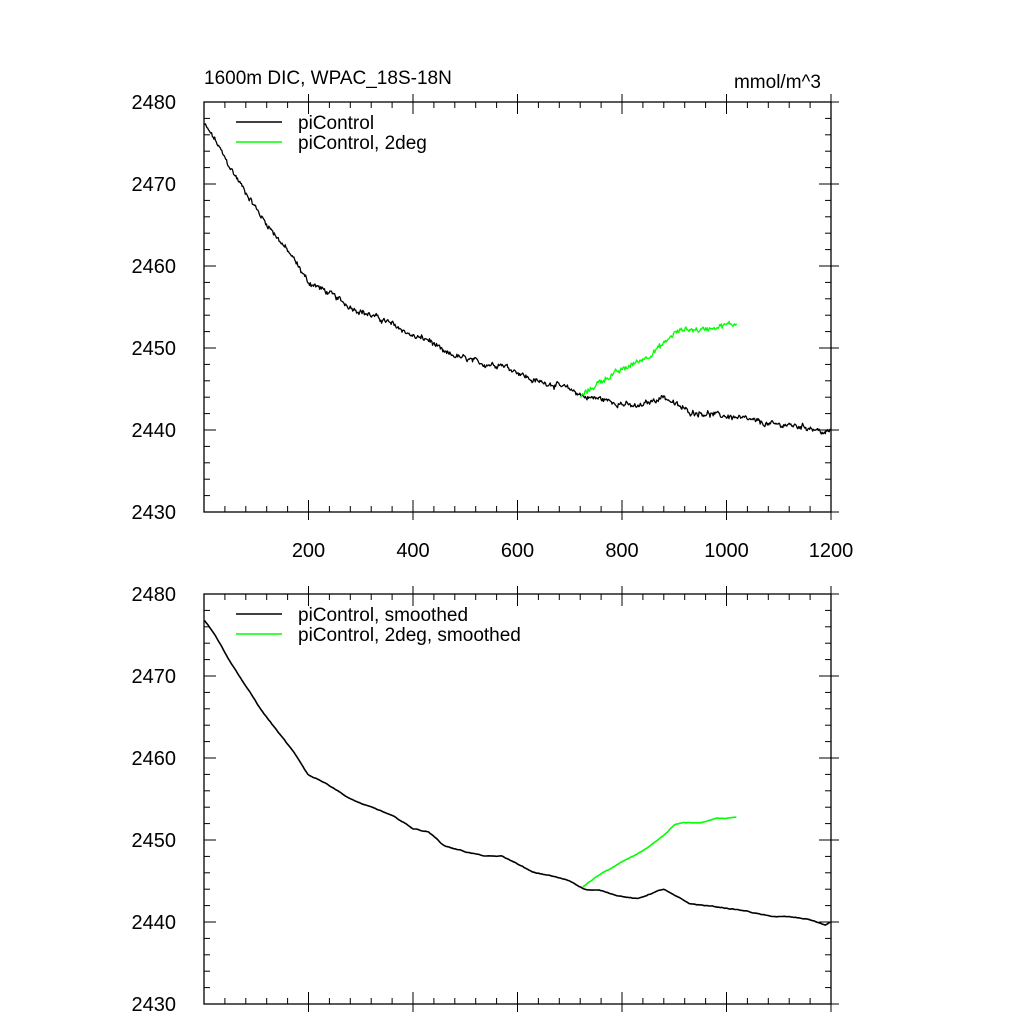  I want to click on units-label: mmol/m^3, so click(777, 82).